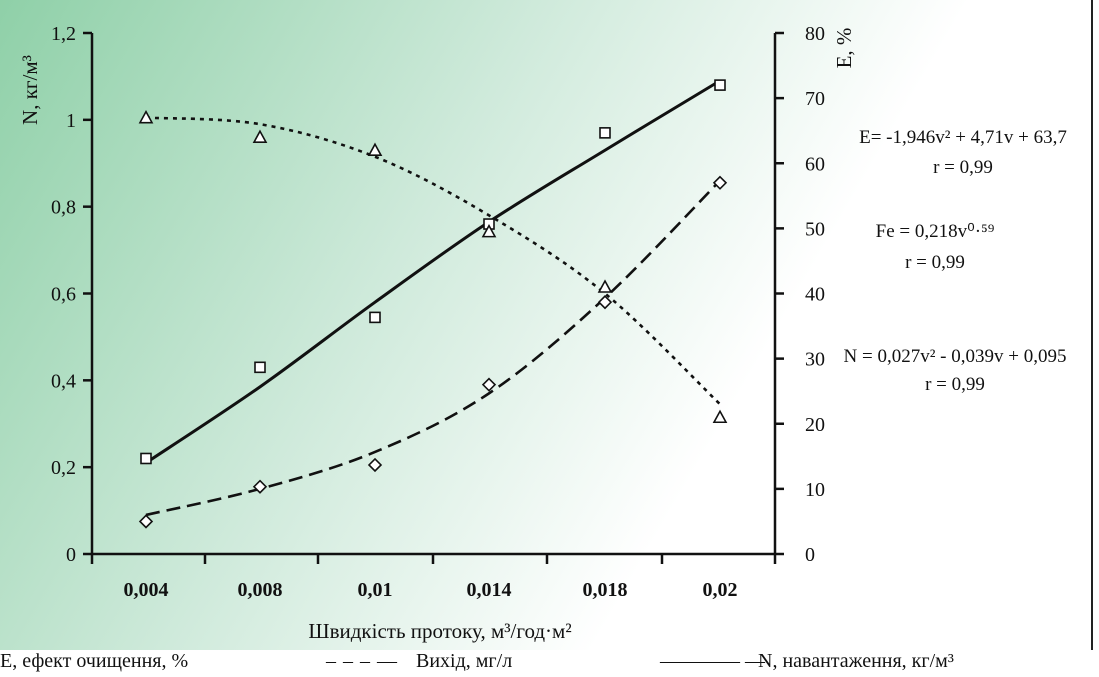 The height and width of the screenshot is (677, 1099). What do you see at coordinates (63, 34) in the screenshot?
I see `left-tick-label: 1,2` at bounding box center [63, 34].